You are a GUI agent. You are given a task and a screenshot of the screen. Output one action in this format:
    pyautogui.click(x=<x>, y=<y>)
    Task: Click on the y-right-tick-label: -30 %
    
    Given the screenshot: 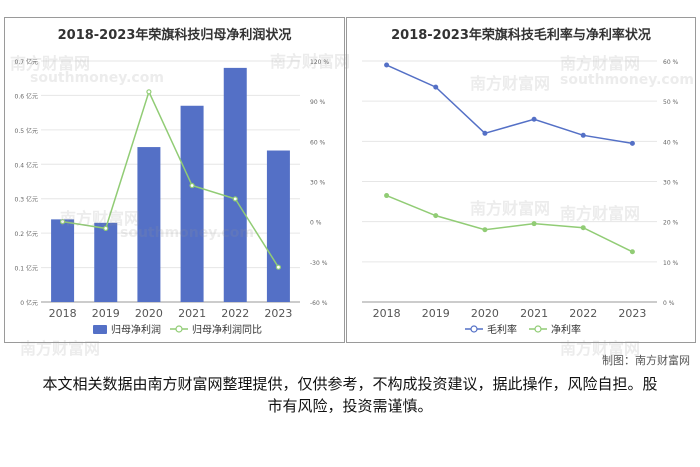 What is the action you would take?
    pyautogui.click(x=319, y=263)
    